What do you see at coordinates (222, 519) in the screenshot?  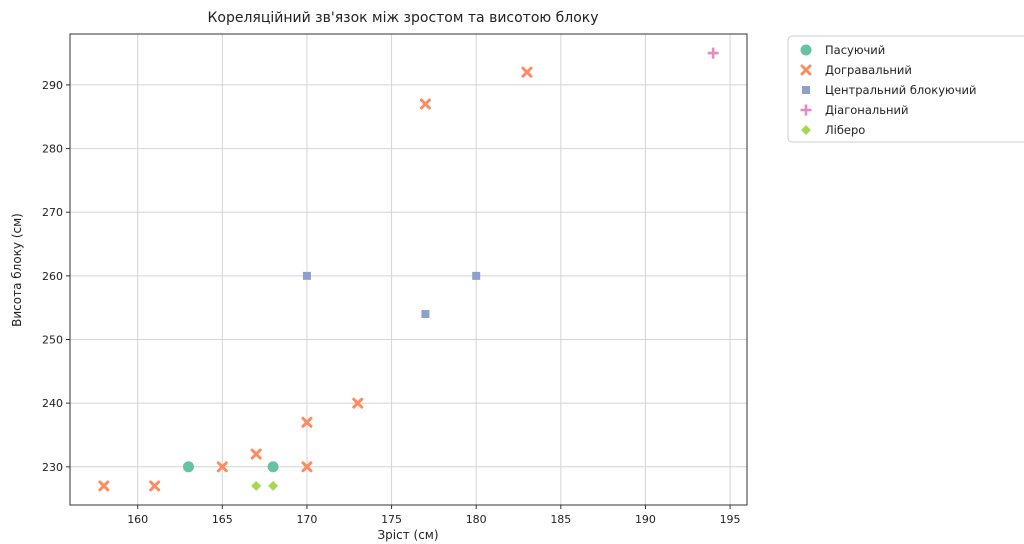 I see `x-tick-label: 165` at bounding box center [222, 519].